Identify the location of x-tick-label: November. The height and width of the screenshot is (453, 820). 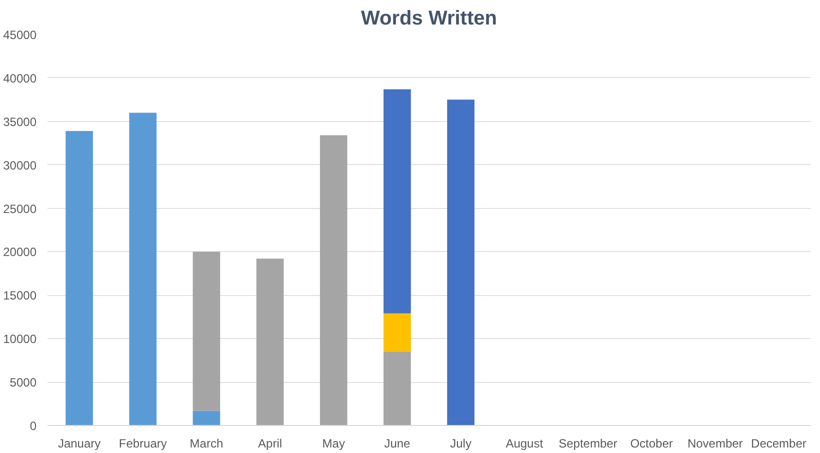
(715, 443).